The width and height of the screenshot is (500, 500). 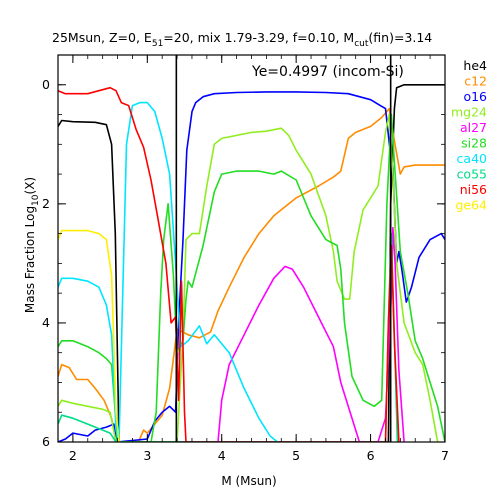 What do you see at coordinates (296, 455) in the screenshot?
I see `x-tick-label-5: 5` at bounding box center [296, 455].